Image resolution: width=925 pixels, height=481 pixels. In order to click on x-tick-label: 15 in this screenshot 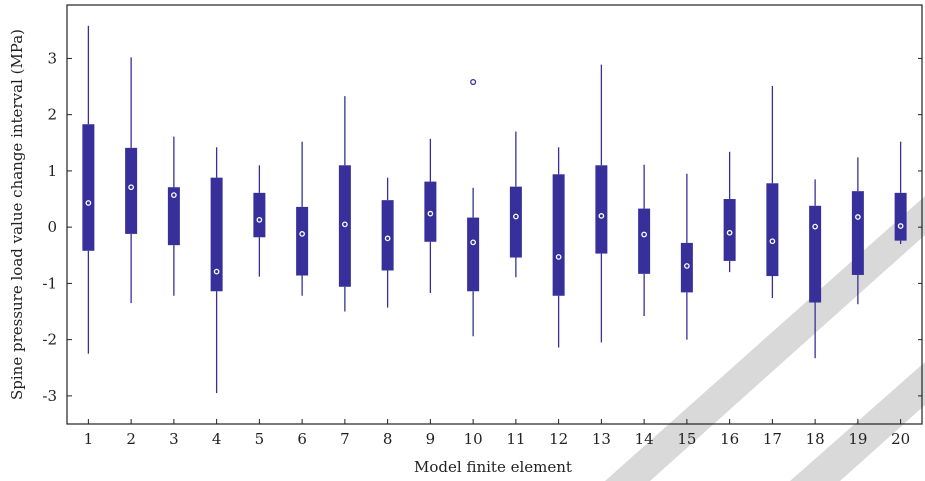, I will do `click(686, 439)`.